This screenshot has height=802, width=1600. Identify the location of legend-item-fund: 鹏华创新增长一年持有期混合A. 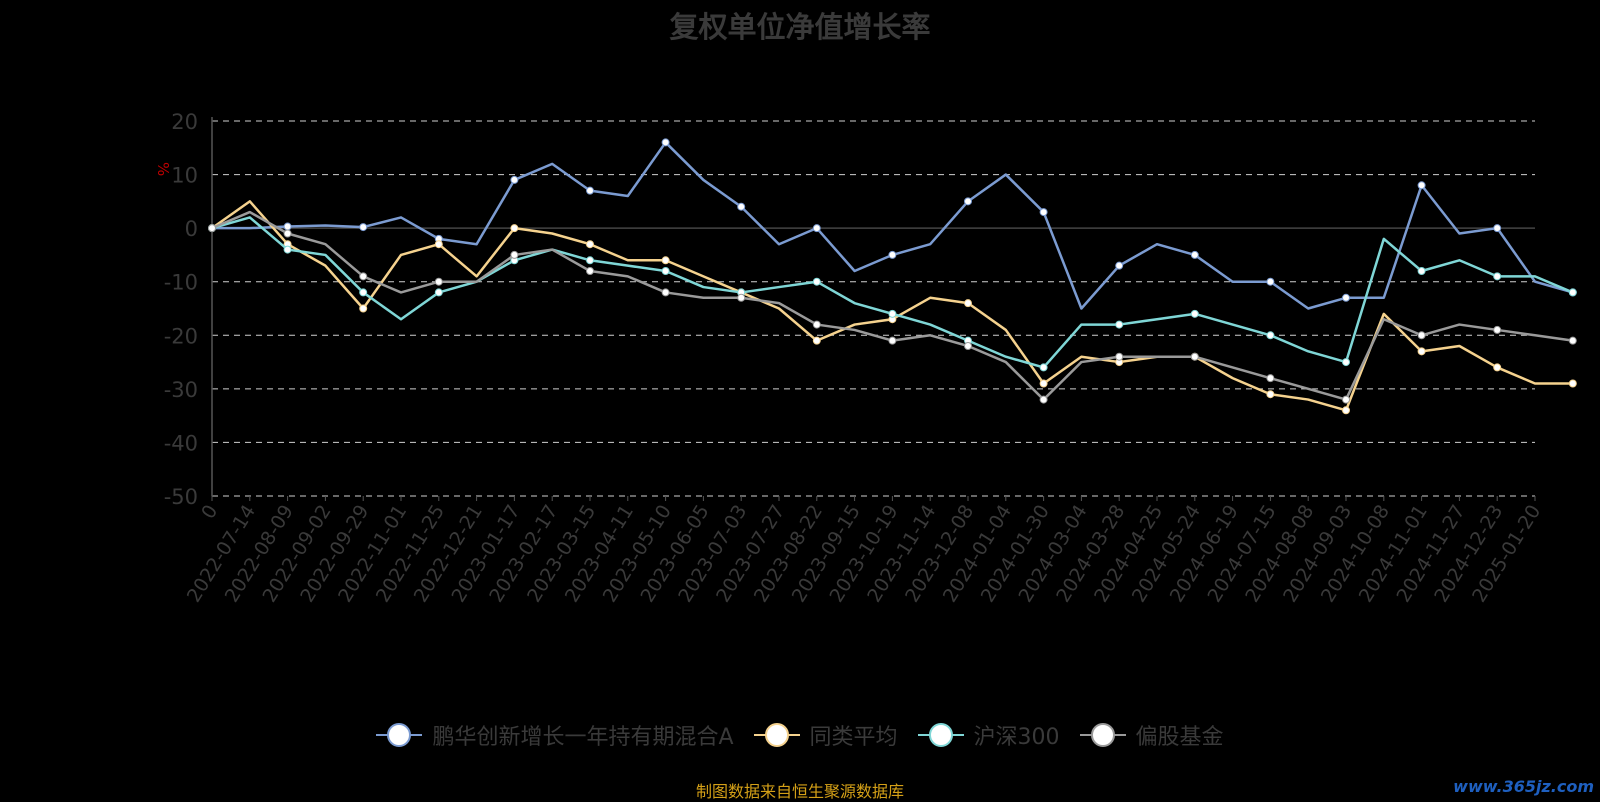
(555, 735).